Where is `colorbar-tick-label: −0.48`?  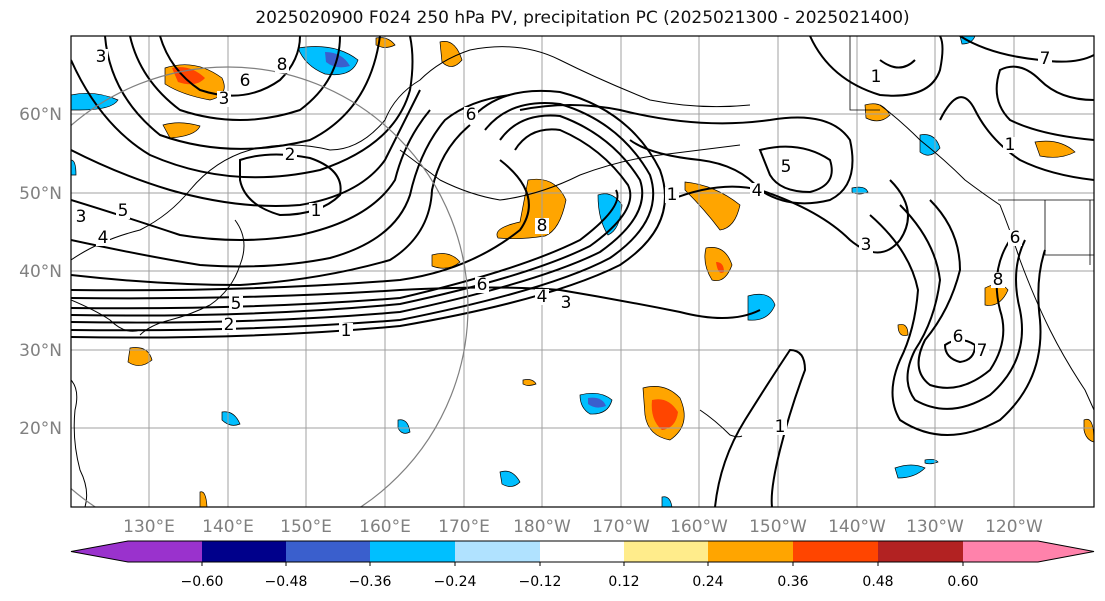 colorbar-tick-label: −0.48 is located at coordinates (286, 582).